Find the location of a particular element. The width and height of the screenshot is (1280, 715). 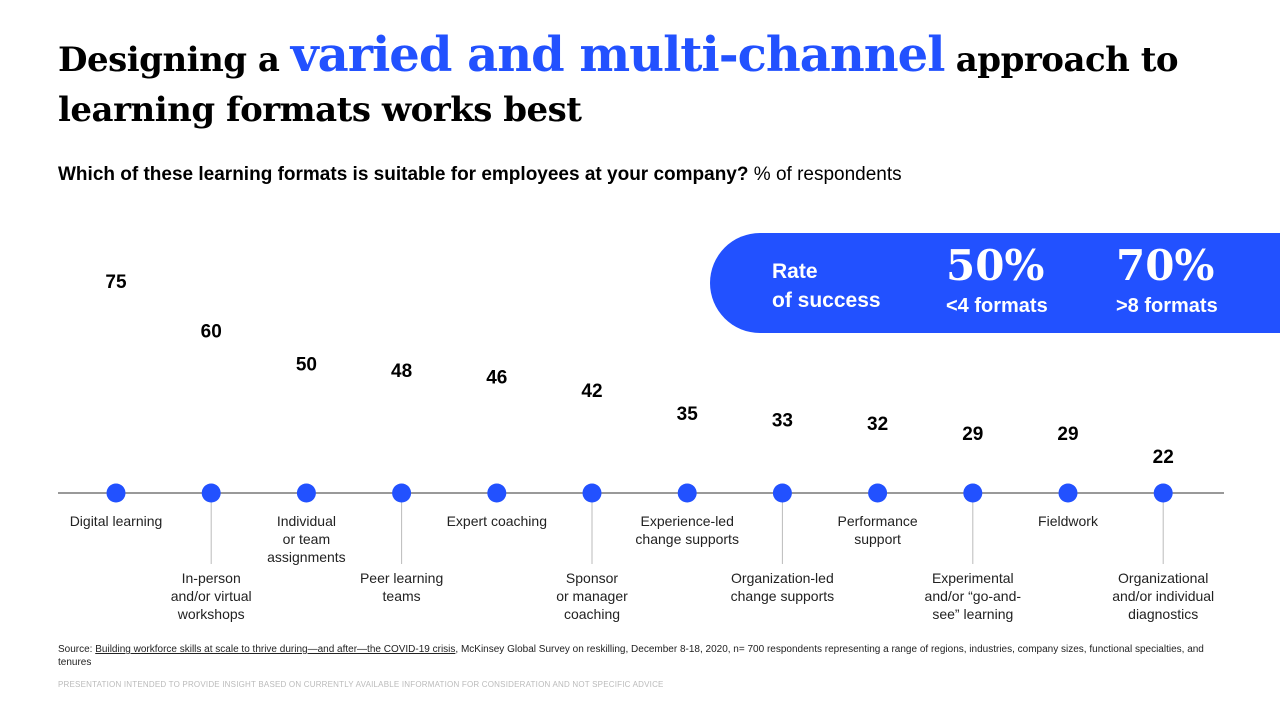

data-label: 75 is located at coordinates (116, 282).